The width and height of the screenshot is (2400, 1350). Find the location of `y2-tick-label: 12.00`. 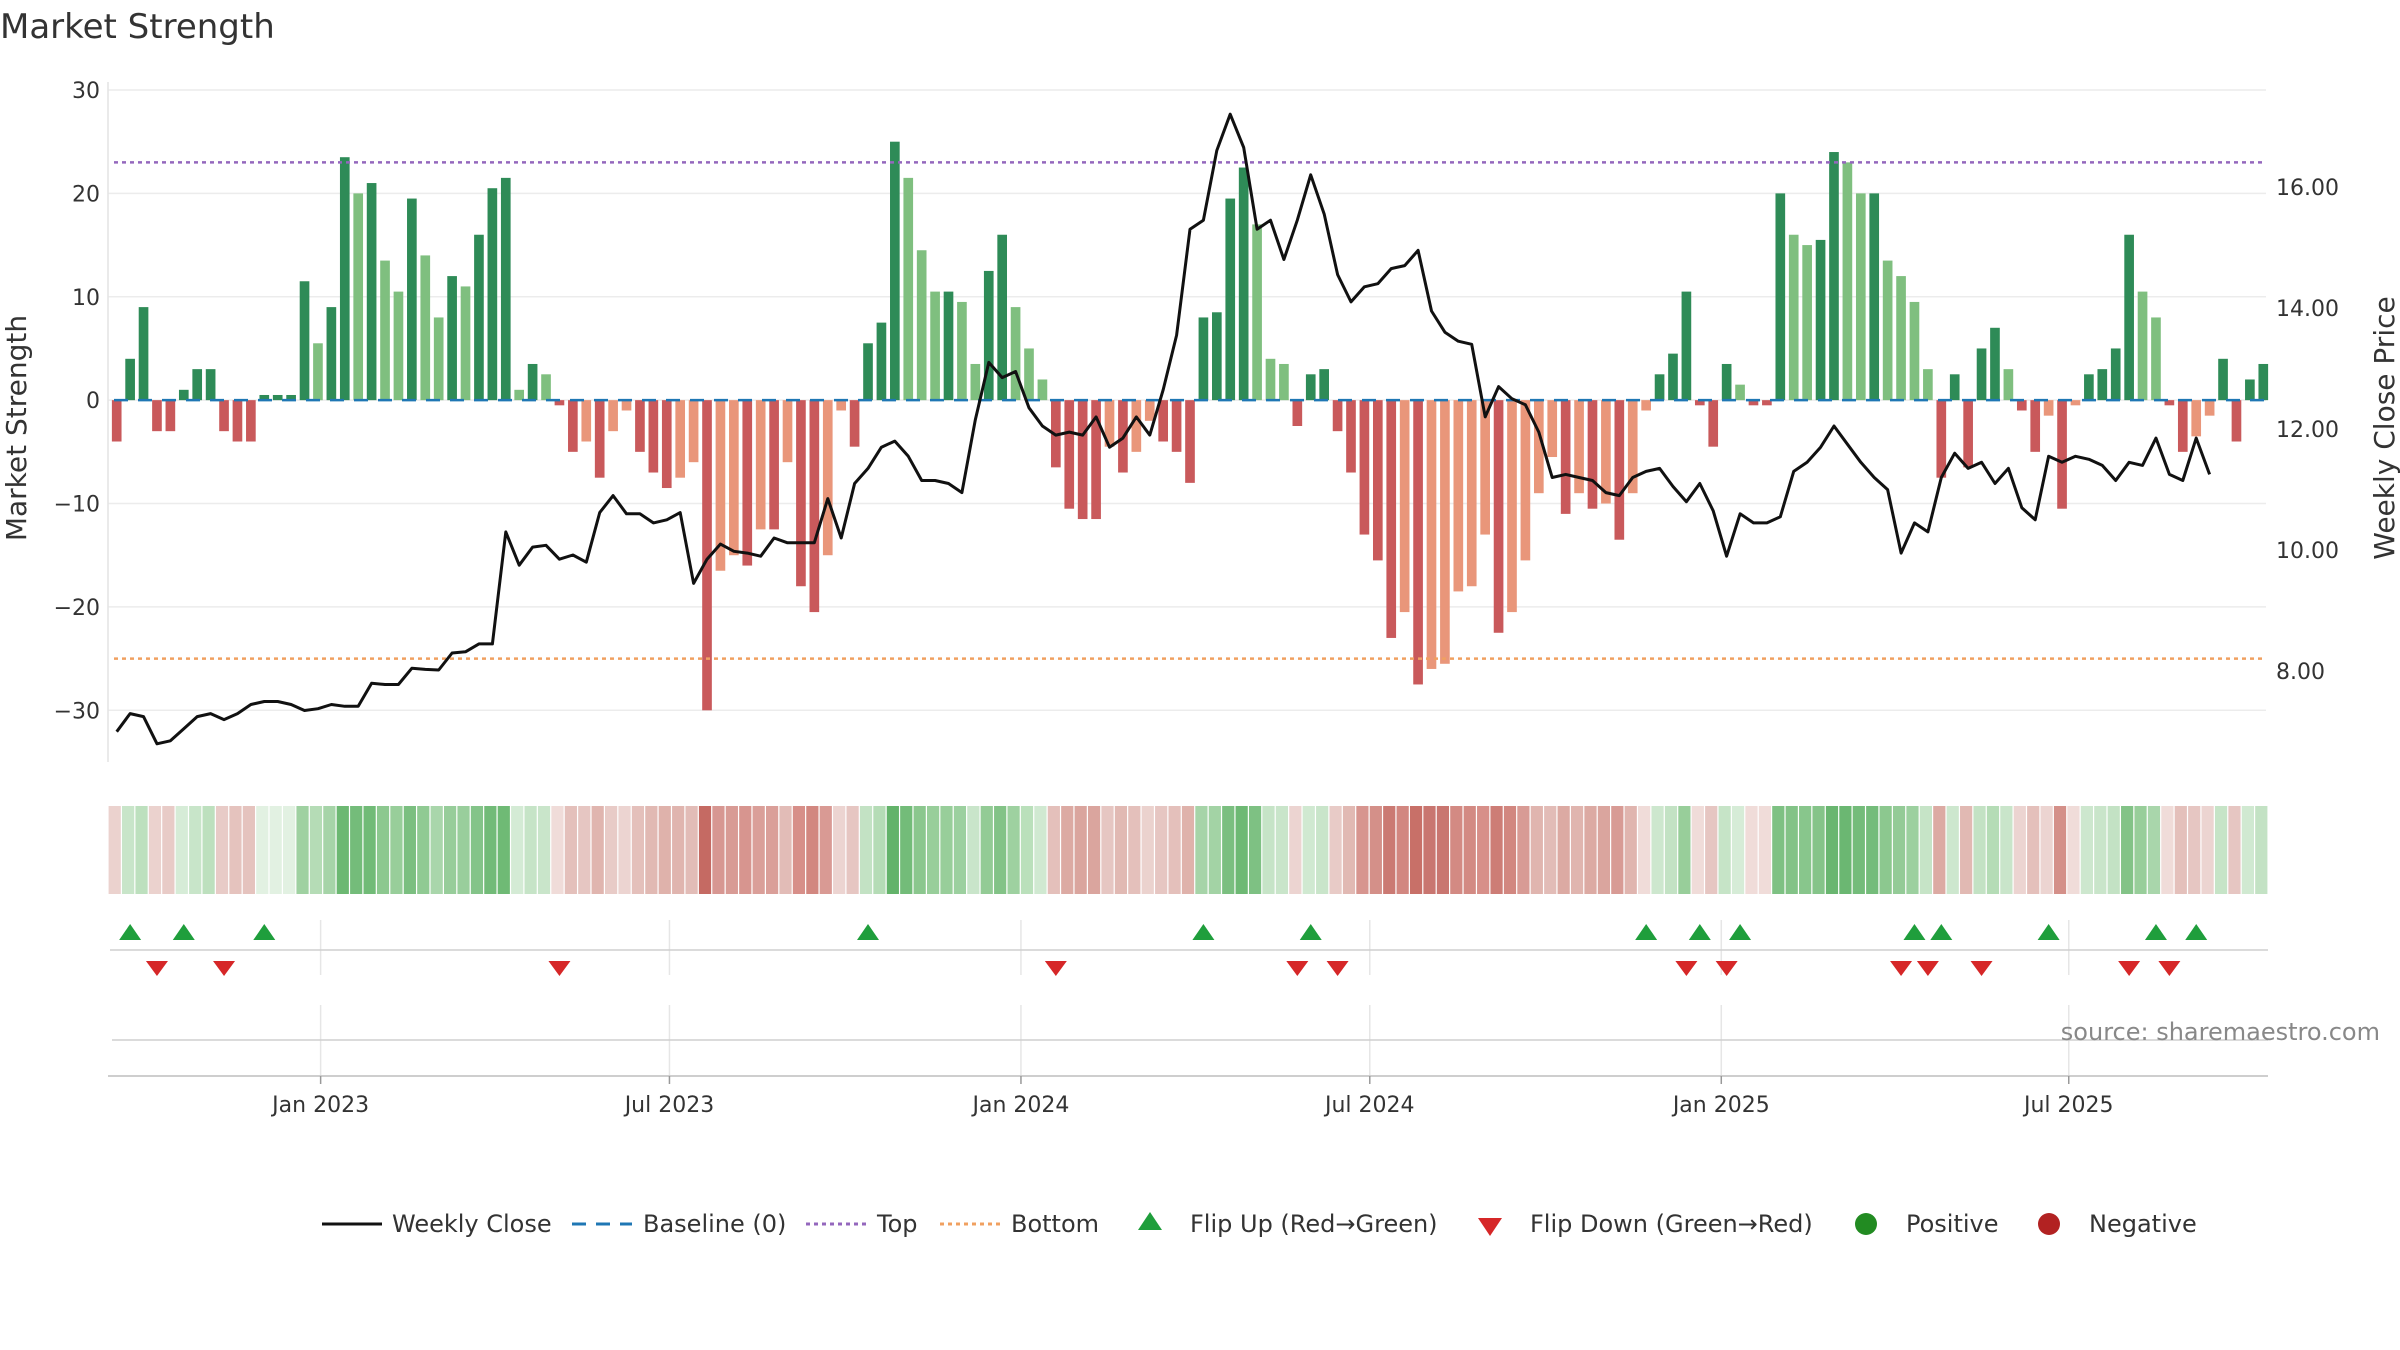

y2-tick-label: 12.00 is located at coordinates (2307, 430).